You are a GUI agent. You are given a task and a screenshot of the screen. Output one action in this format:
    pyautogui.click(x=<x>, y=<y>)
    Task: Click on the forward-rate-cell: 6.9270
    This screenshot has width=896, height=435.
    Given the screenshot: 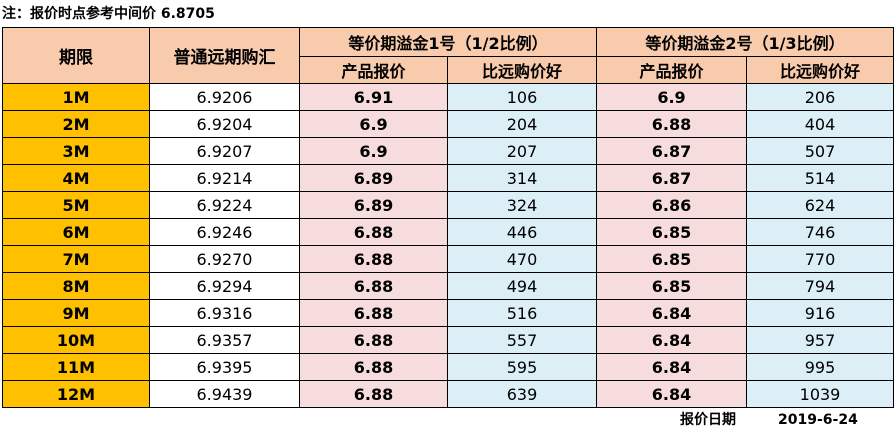 What is the action you would take?
    pyautogui.click(x=224, y=259)
    